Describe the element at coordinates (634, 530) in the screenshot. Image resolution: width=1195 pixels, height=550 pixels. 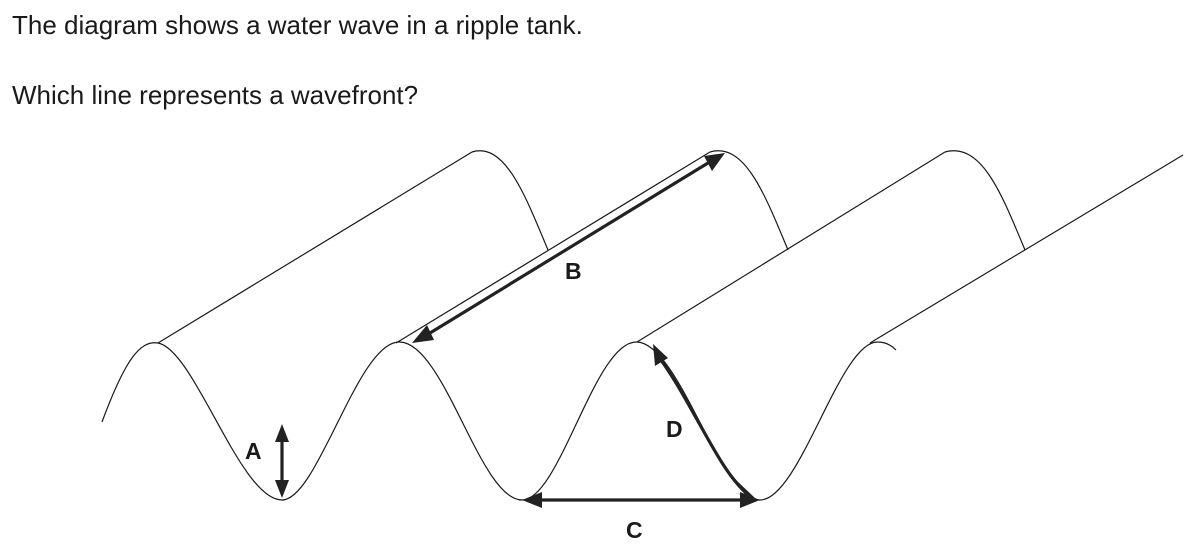
I see `label-c: C` at that location.